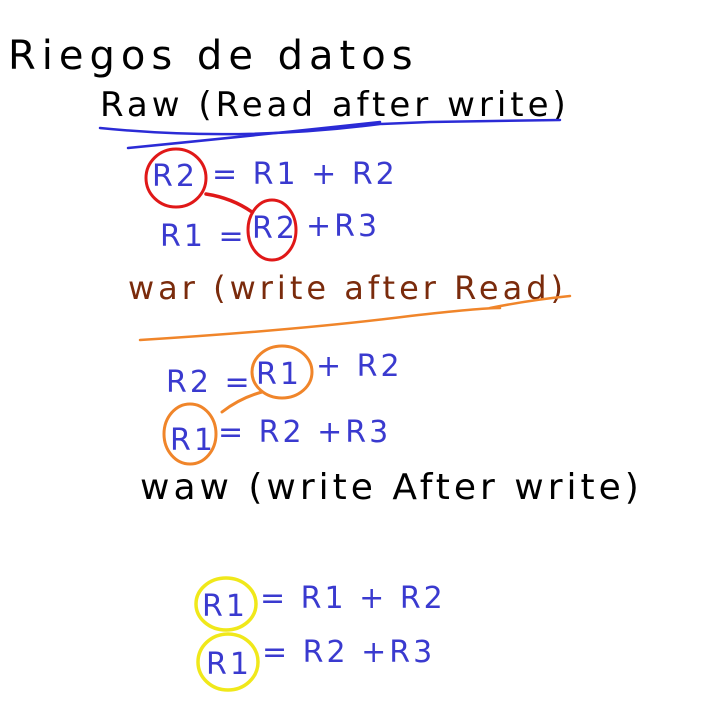 This screenshot has width=724, height=727. What do you see at coordinates (225, 606) in the screenshot?
I see `waw-eq1-lhs: R1` at bounding box center [225, 606].